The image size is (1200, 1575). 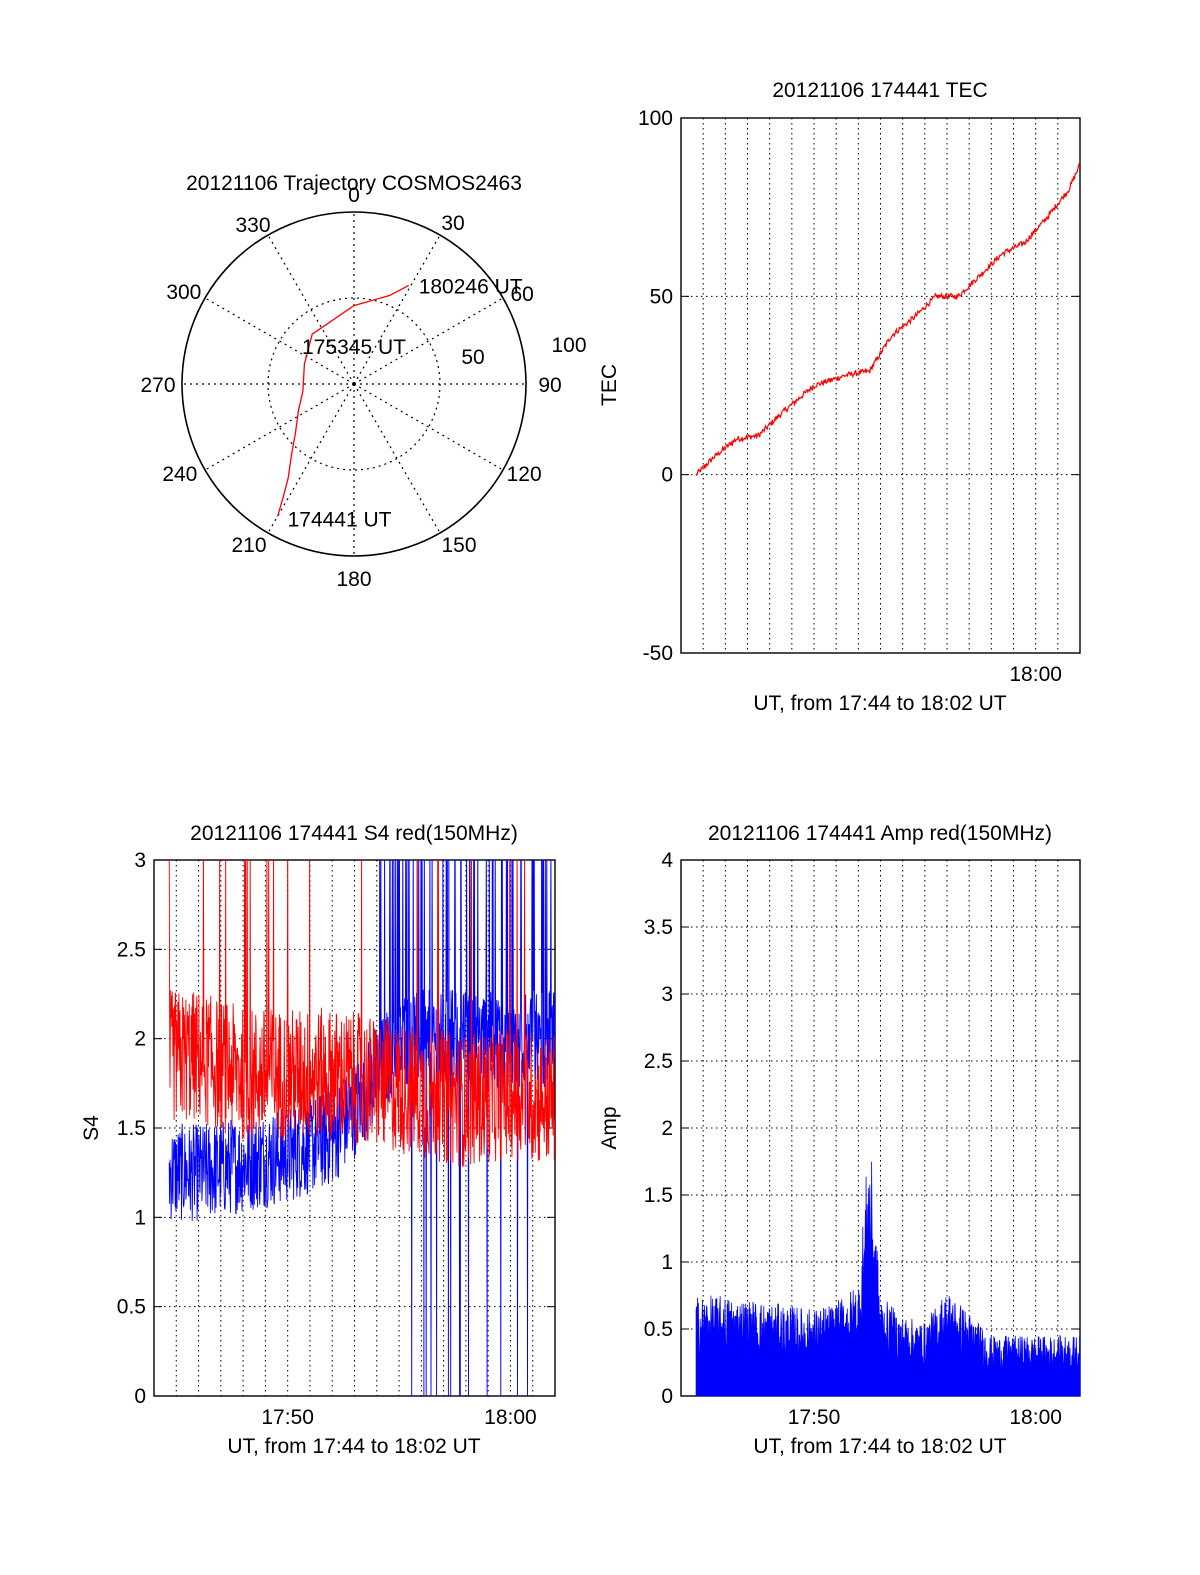 I want to click on s4-red-series, so click(x=361, y=1013).